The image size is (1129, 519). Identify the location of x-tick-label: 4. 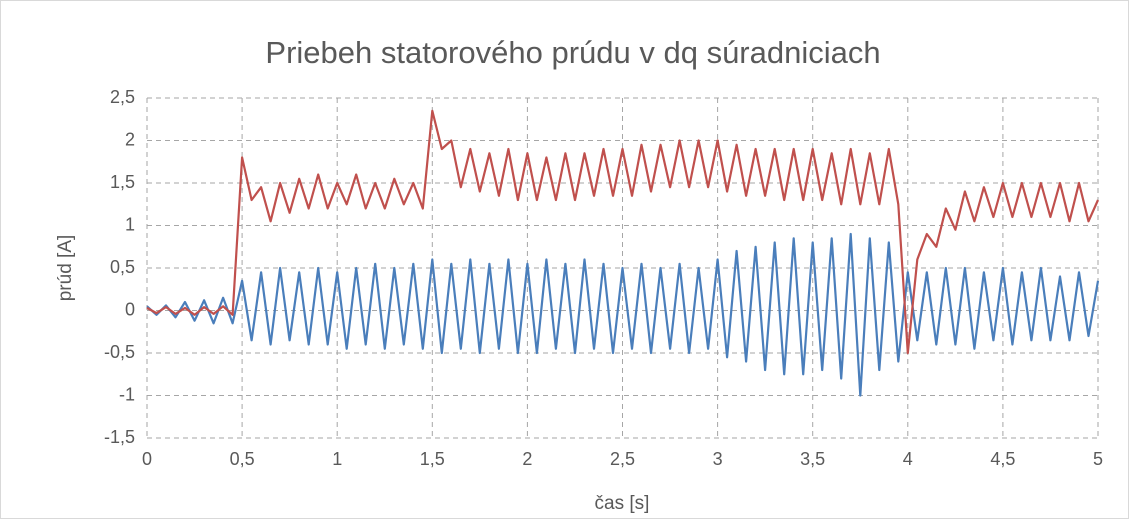
(908, 459).